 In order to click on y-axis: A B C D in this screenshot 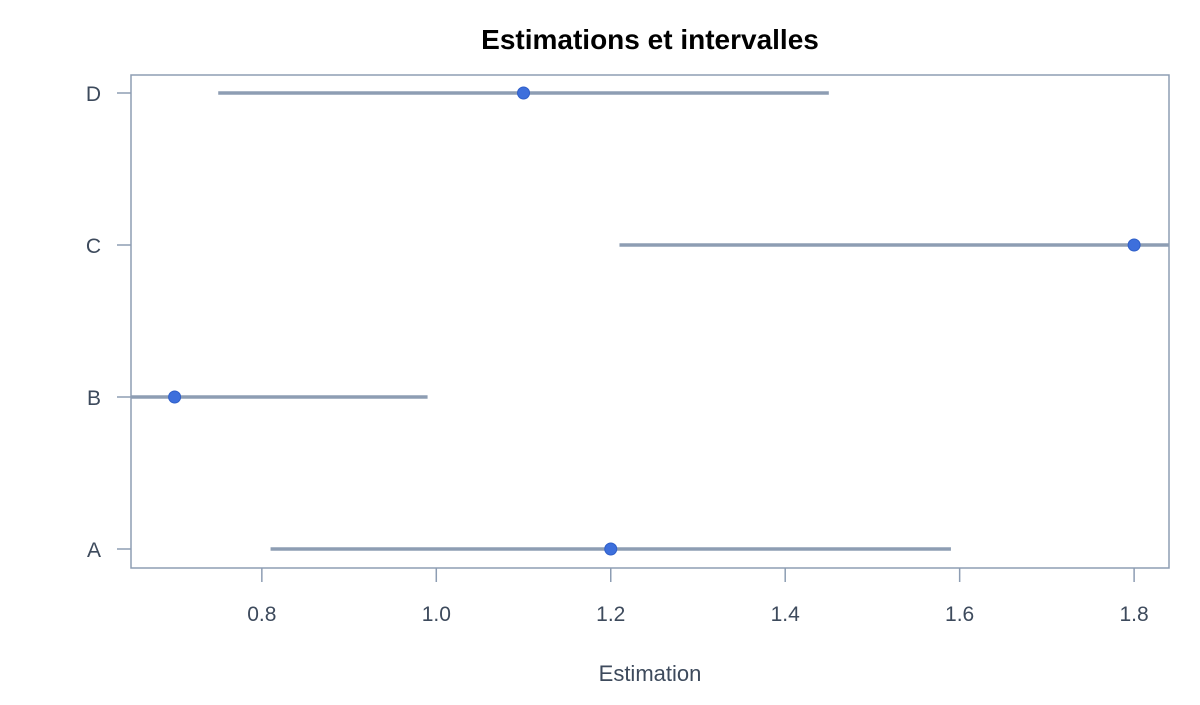, I will do `click(108, 322)`.